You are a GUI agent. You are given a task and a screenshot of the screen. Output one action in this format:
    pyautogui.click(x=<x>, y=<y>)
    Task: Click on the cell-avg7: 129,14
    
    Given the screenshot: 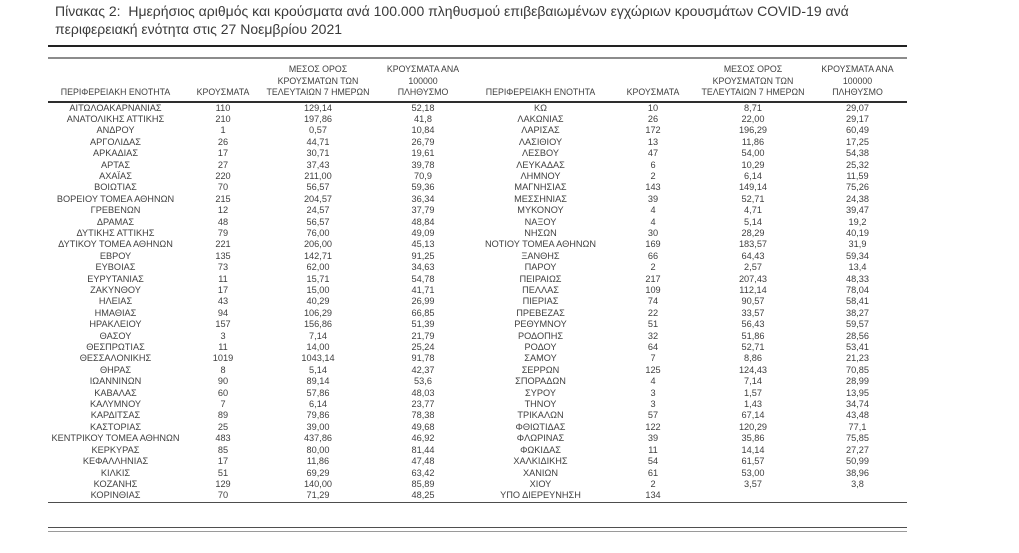 What is the action you would take?
    pyautogui.click(x=318, y=107)
    